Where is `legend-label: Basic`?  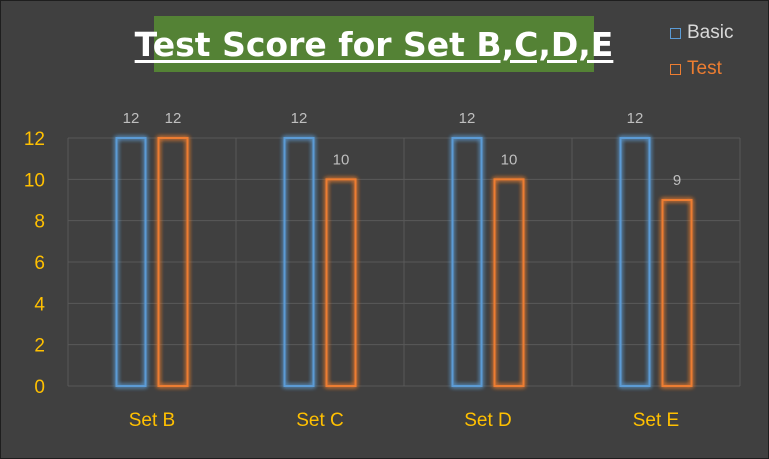
legend-label: Basic is located at coordinates (710, 32).